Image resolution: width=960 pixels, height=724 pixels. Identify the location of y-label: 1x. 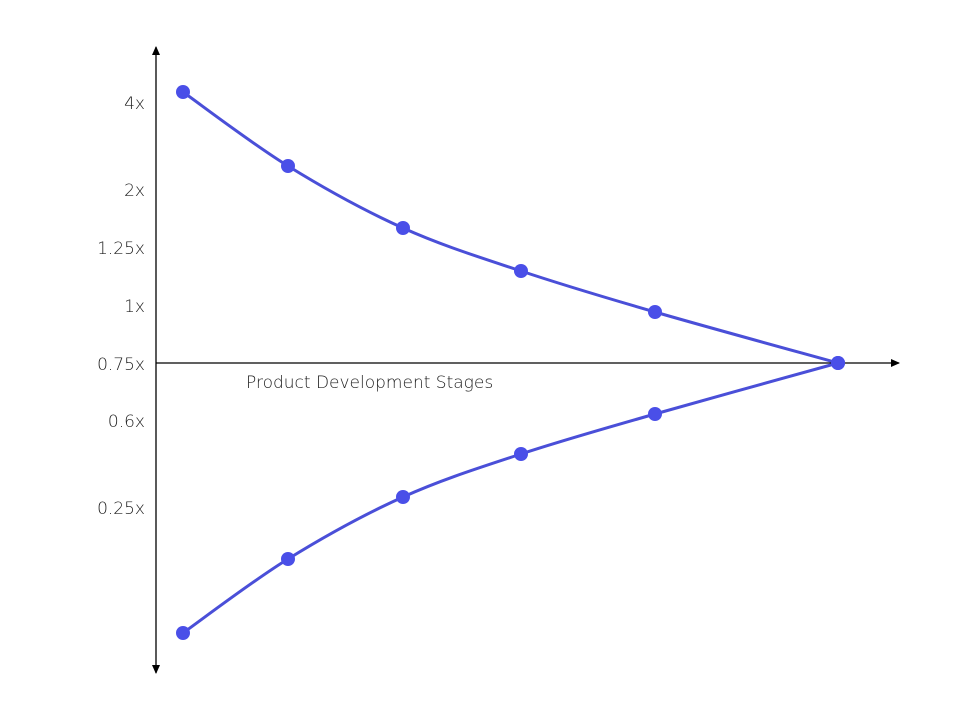
(134, 307).